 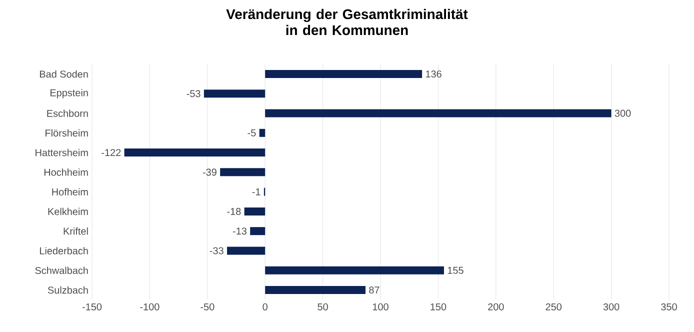 I want to click on x-tick-label: -50, so click(x=207, y=306).